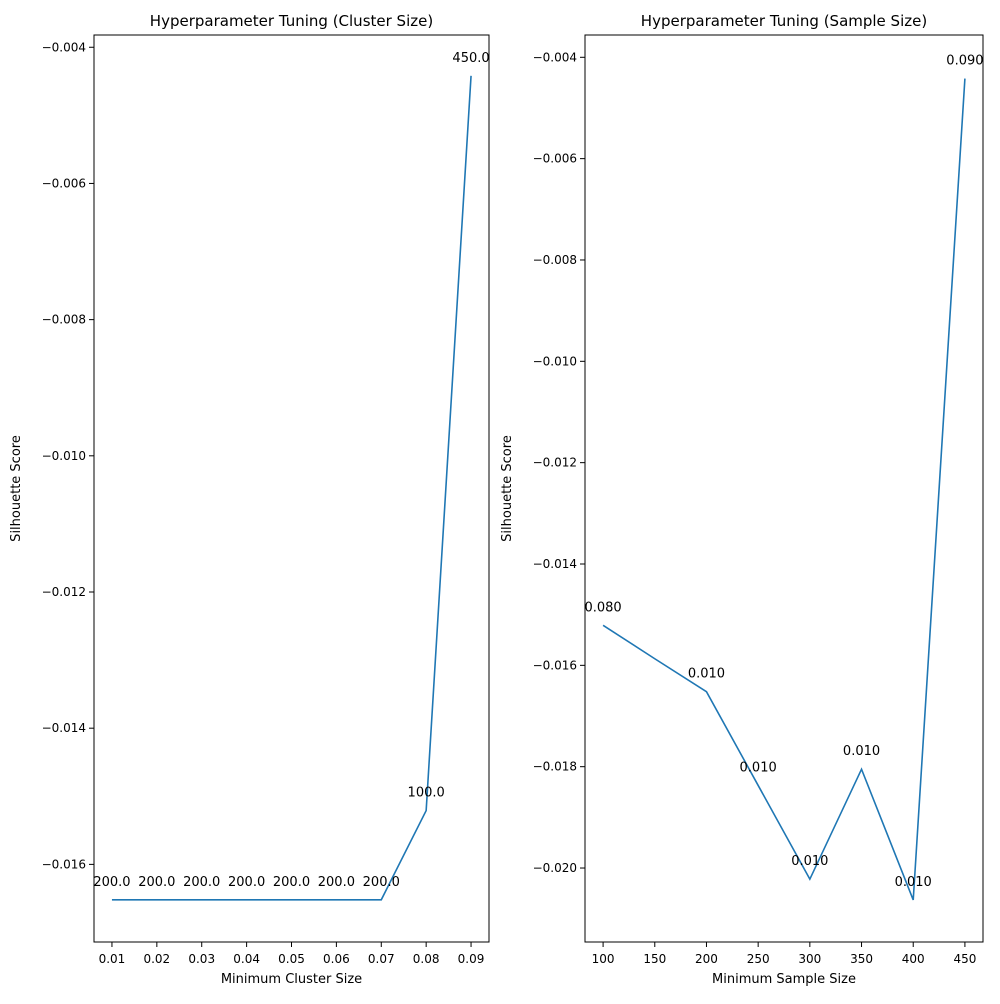 The image size is (1000, 1004). I want to click on point-label: 0.090, so click(964, 61).